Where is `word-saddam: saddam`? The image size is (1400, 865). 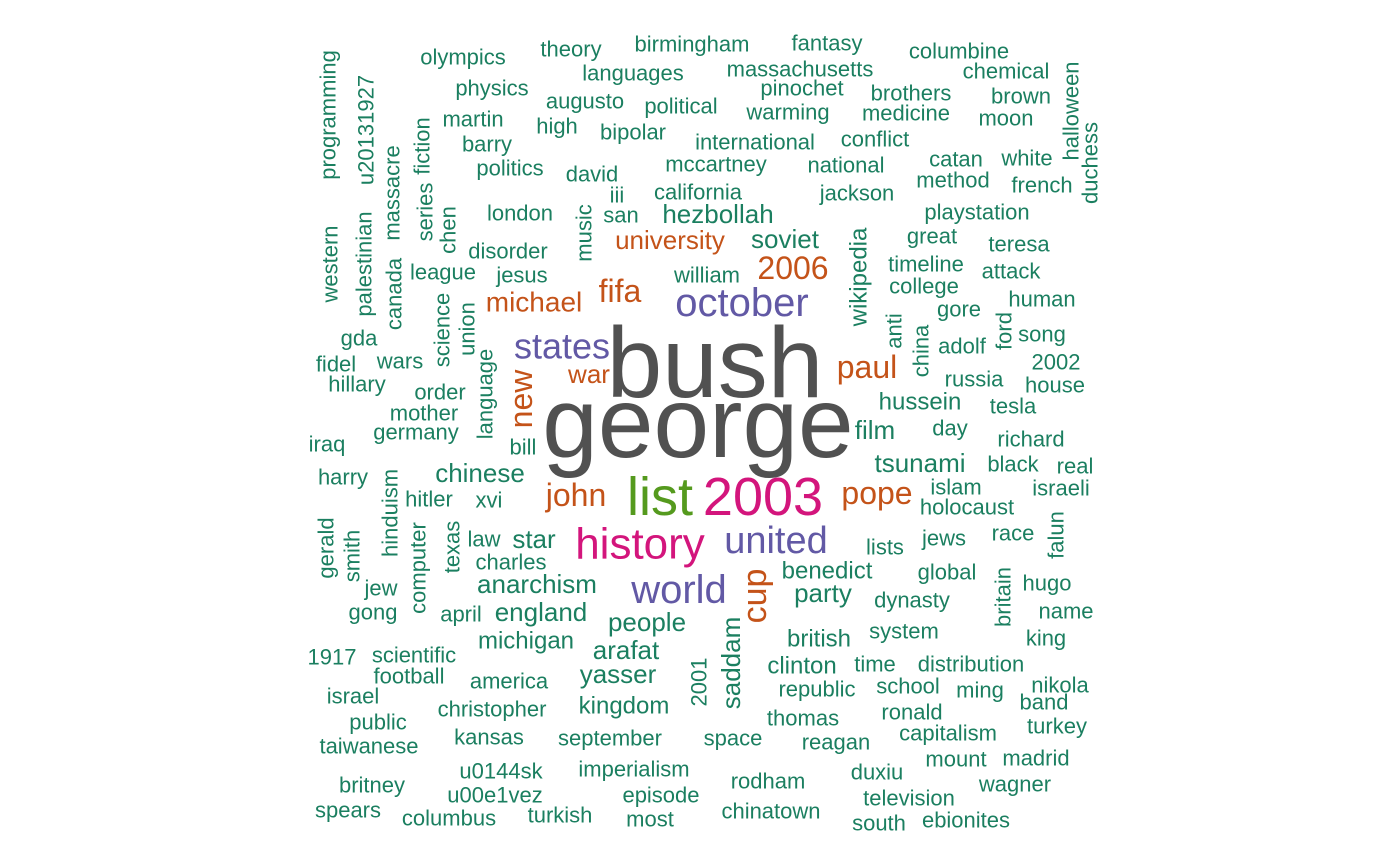 word-saddam: saddam is located at coordinates (731, 663).